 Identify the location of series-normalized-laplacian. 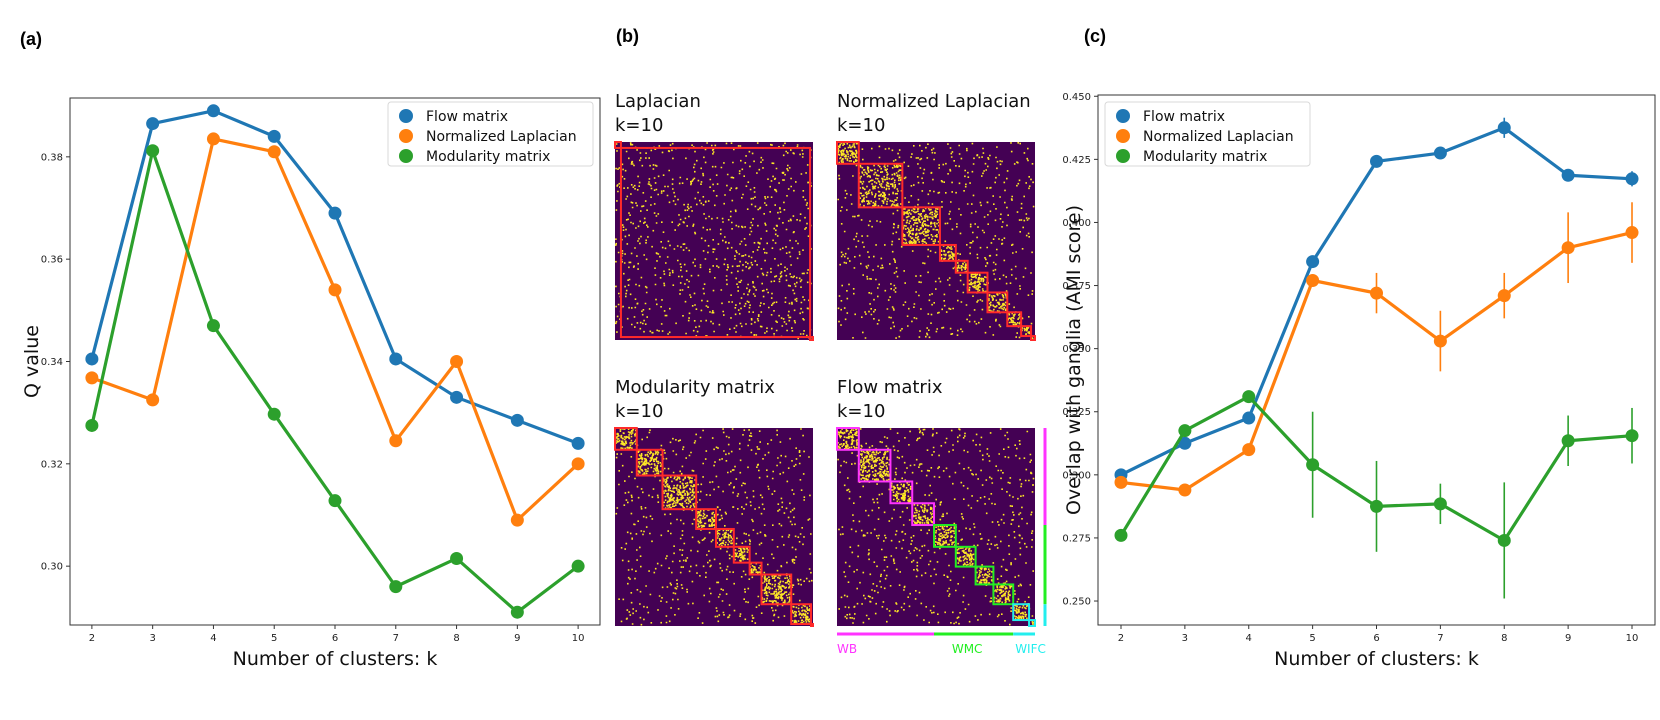
(1376, 349).